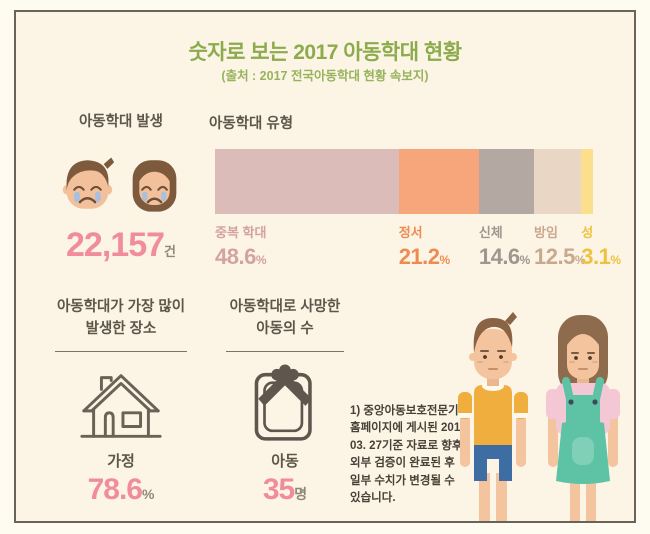 The width and height of the screenshot is (650, 534). I want to click on girl-figure, so click(583, 418).